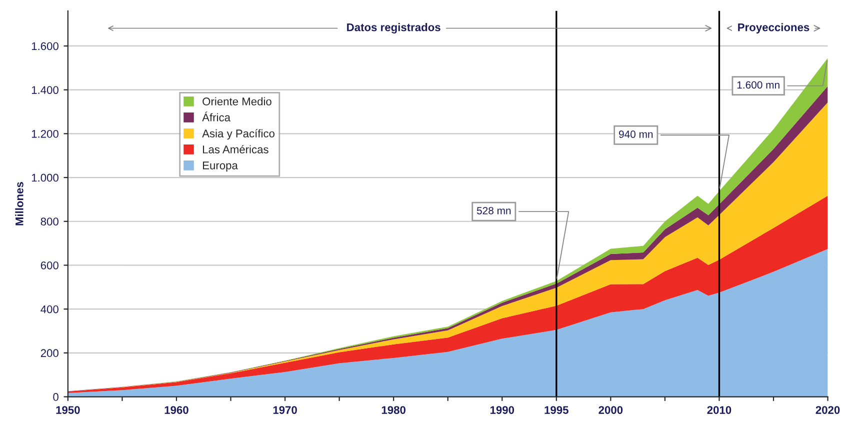 This screenshot has width=849, height=436. I want to click on y-tick-label: 400, so click(49, 309).